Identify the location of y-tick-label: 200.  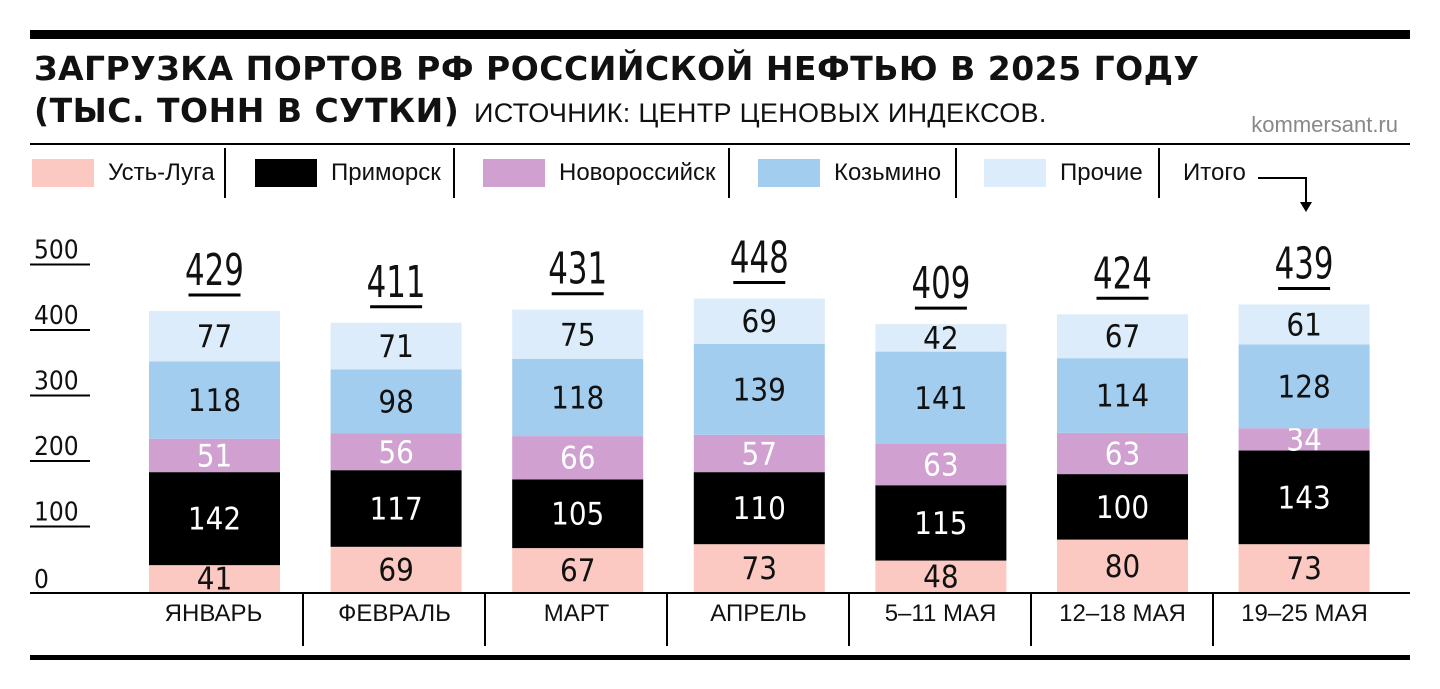
(56, 447).